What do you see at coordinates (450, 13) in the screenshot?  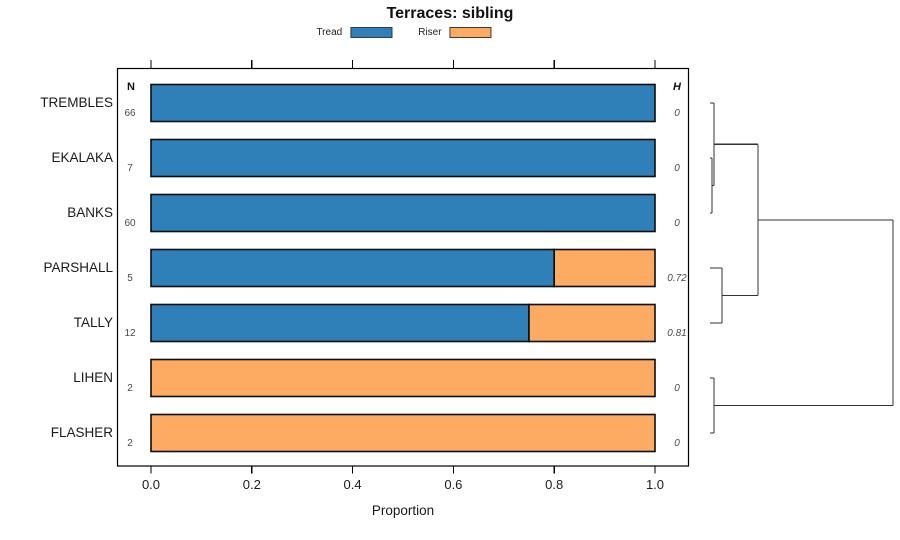 I see `chart-title: Terraces: sibling` at bounding box center [450, 13].